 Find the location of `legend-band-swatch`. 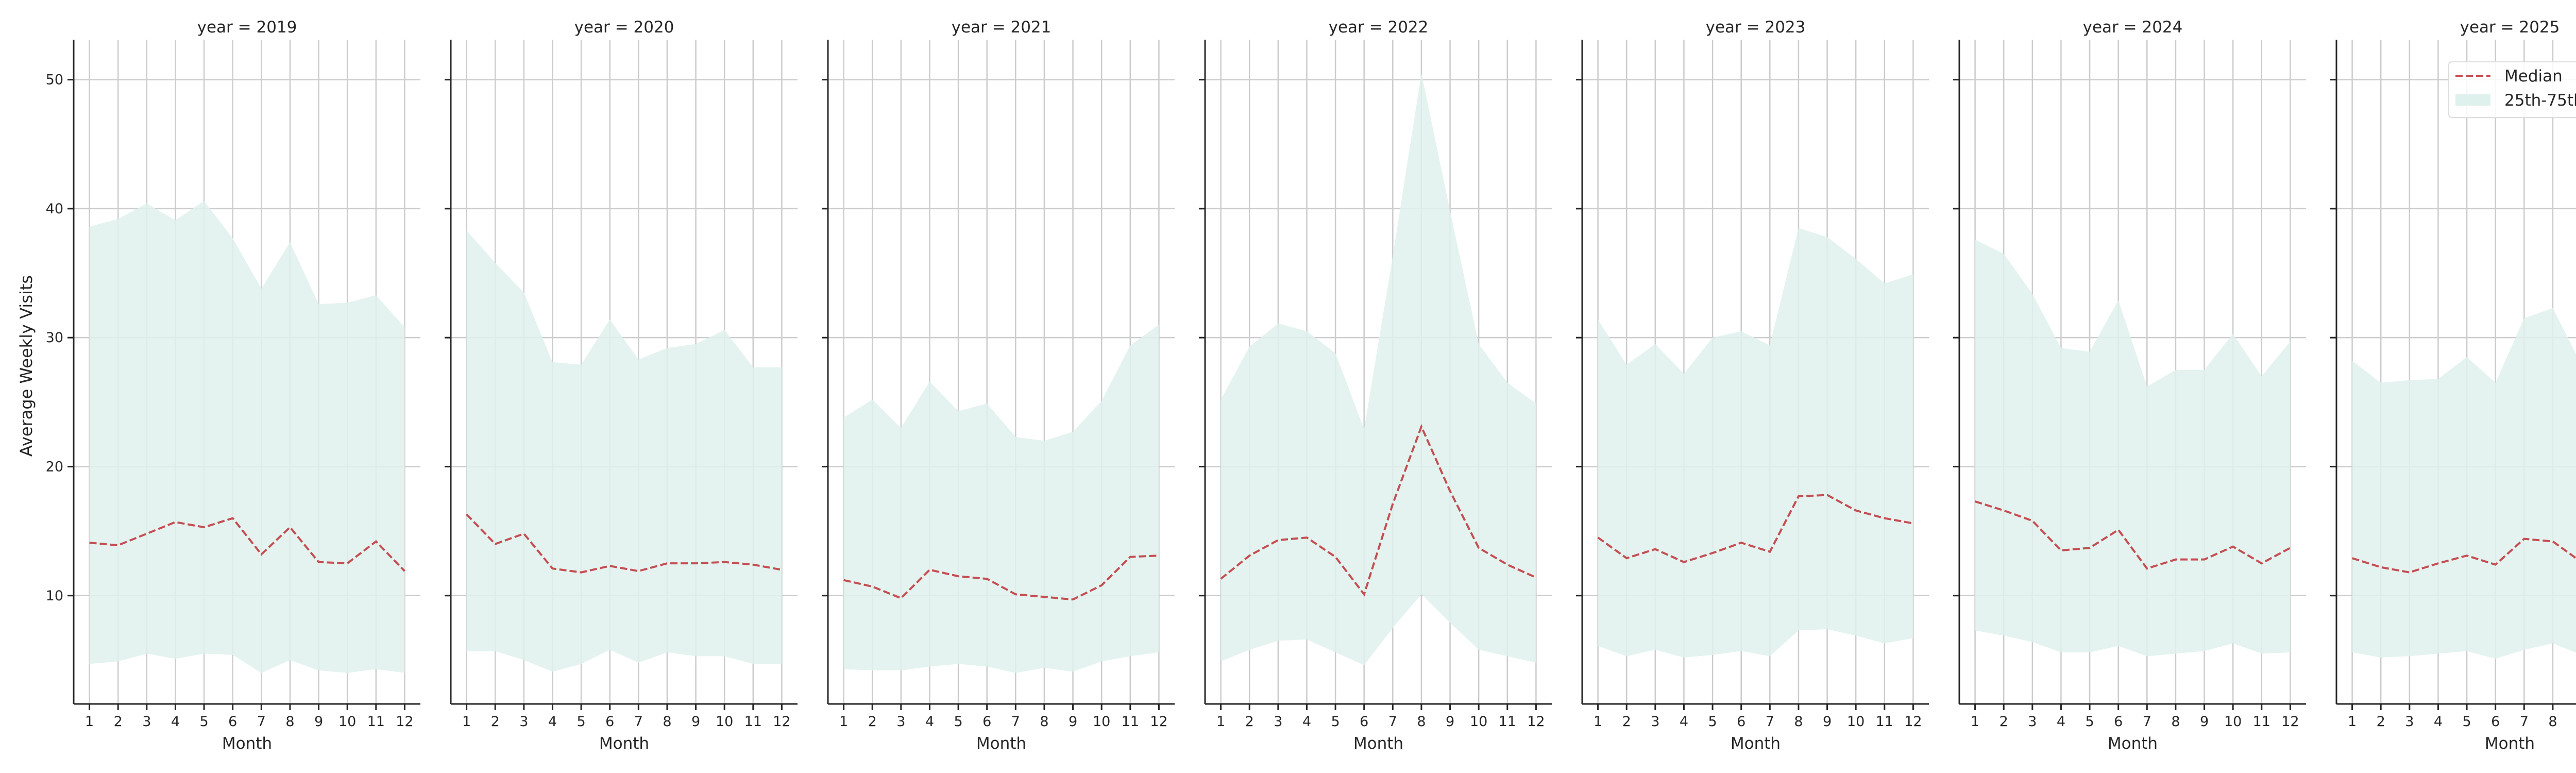

legend-band-swatch is located at coordinates (2472, 100).